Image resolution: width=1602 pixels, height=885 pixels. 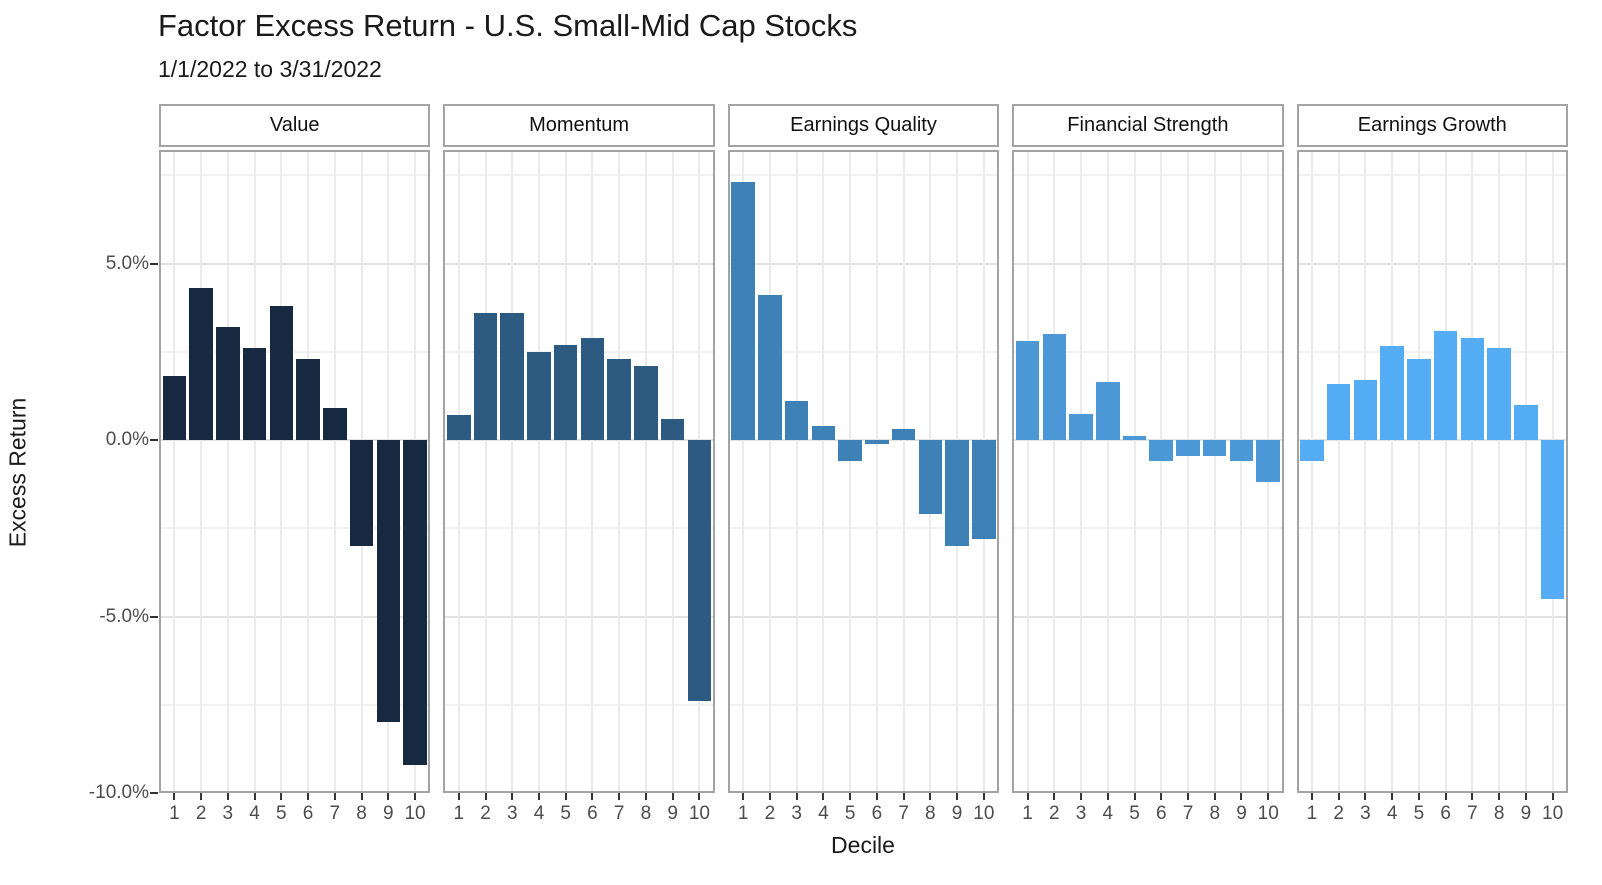 What do you see at coordinates (254, 813) in the screenshot?
I see `x-tick-label-value-4: 4` at bounding box center [254, 813].